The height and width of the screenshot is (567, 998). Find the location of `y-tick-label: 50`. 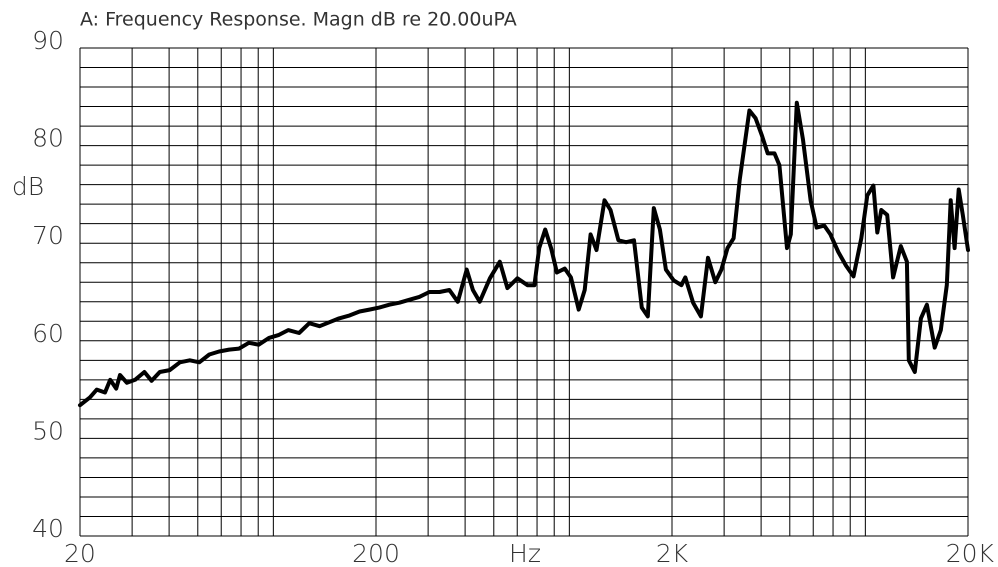

y-tick-label: 50 is located at coordinates (48, 430).